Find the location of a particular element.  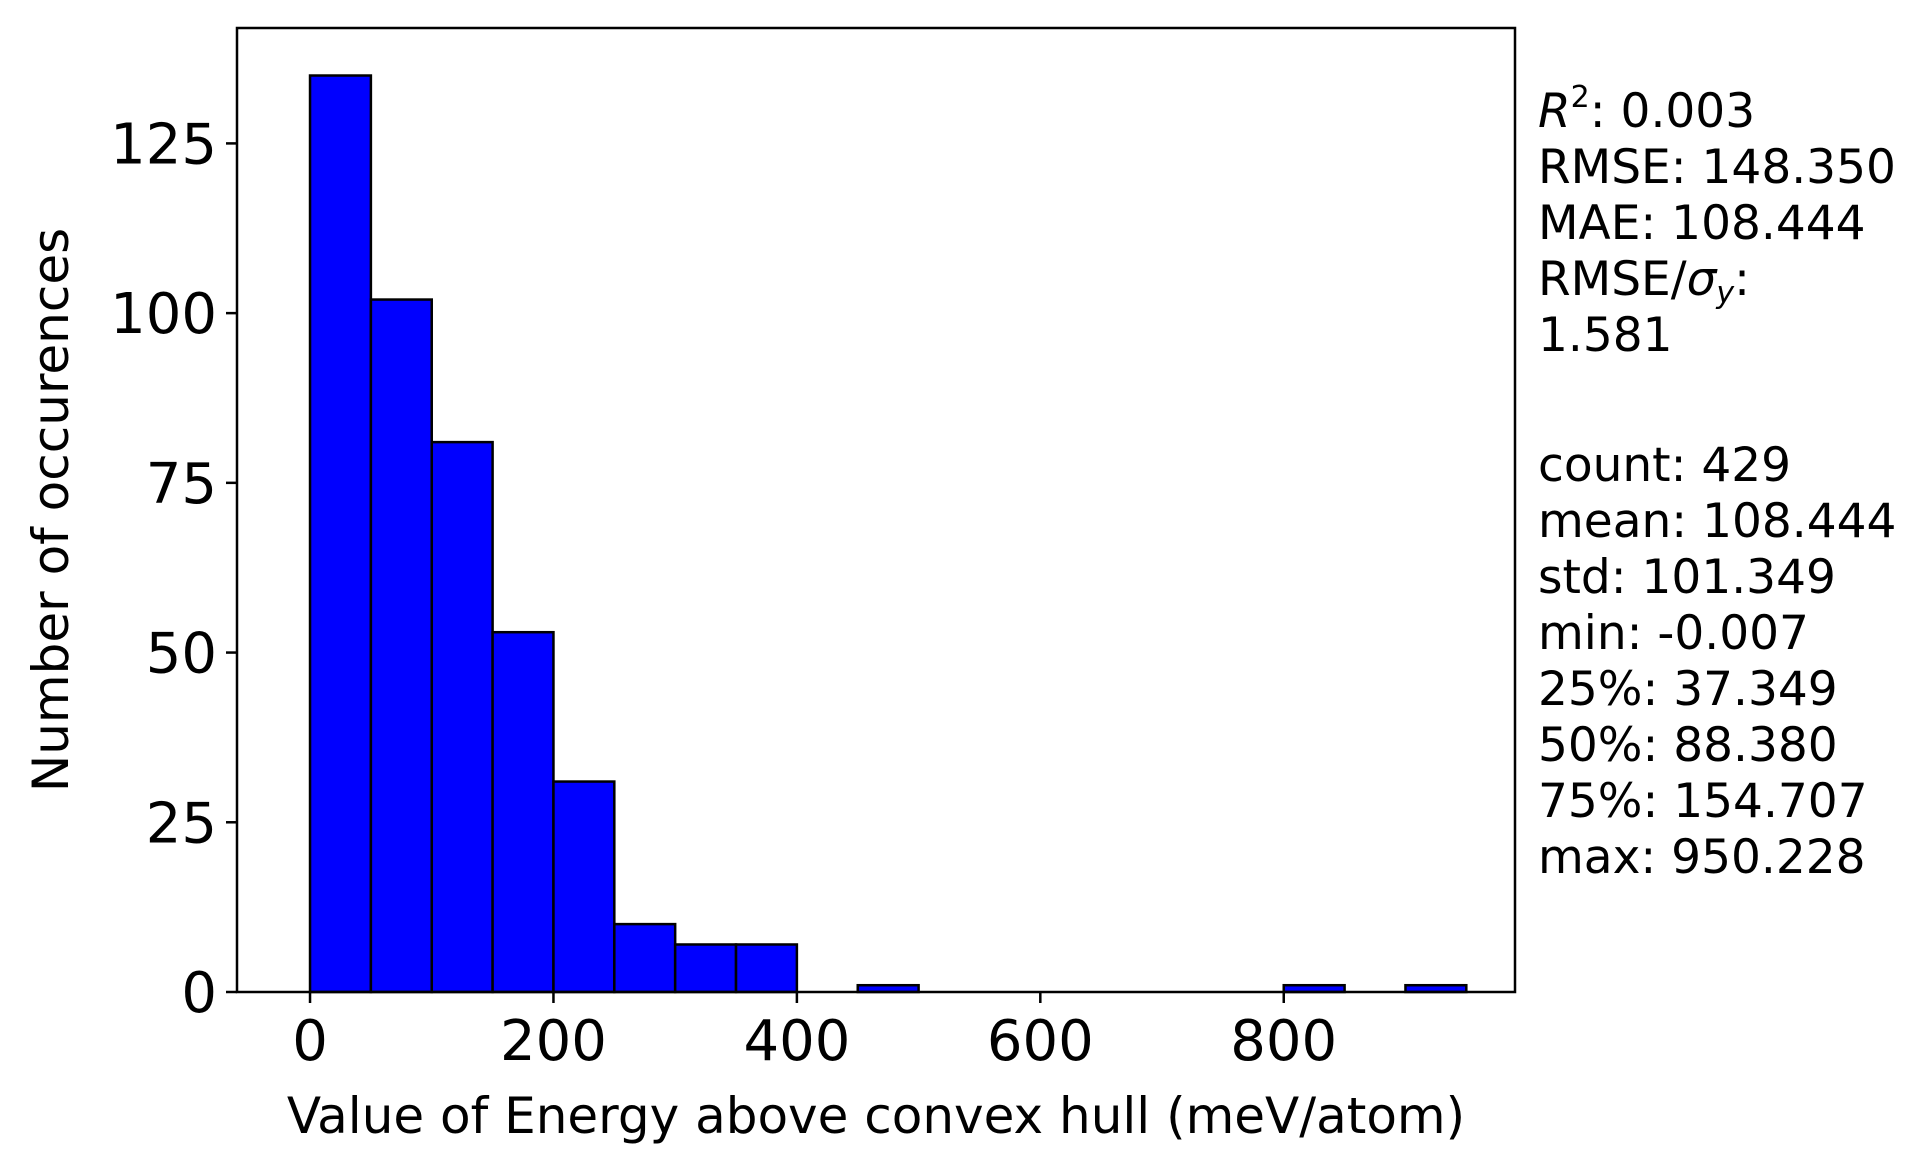

r2-stat: R2: 0.003 is located at coordinates (1733, 111).